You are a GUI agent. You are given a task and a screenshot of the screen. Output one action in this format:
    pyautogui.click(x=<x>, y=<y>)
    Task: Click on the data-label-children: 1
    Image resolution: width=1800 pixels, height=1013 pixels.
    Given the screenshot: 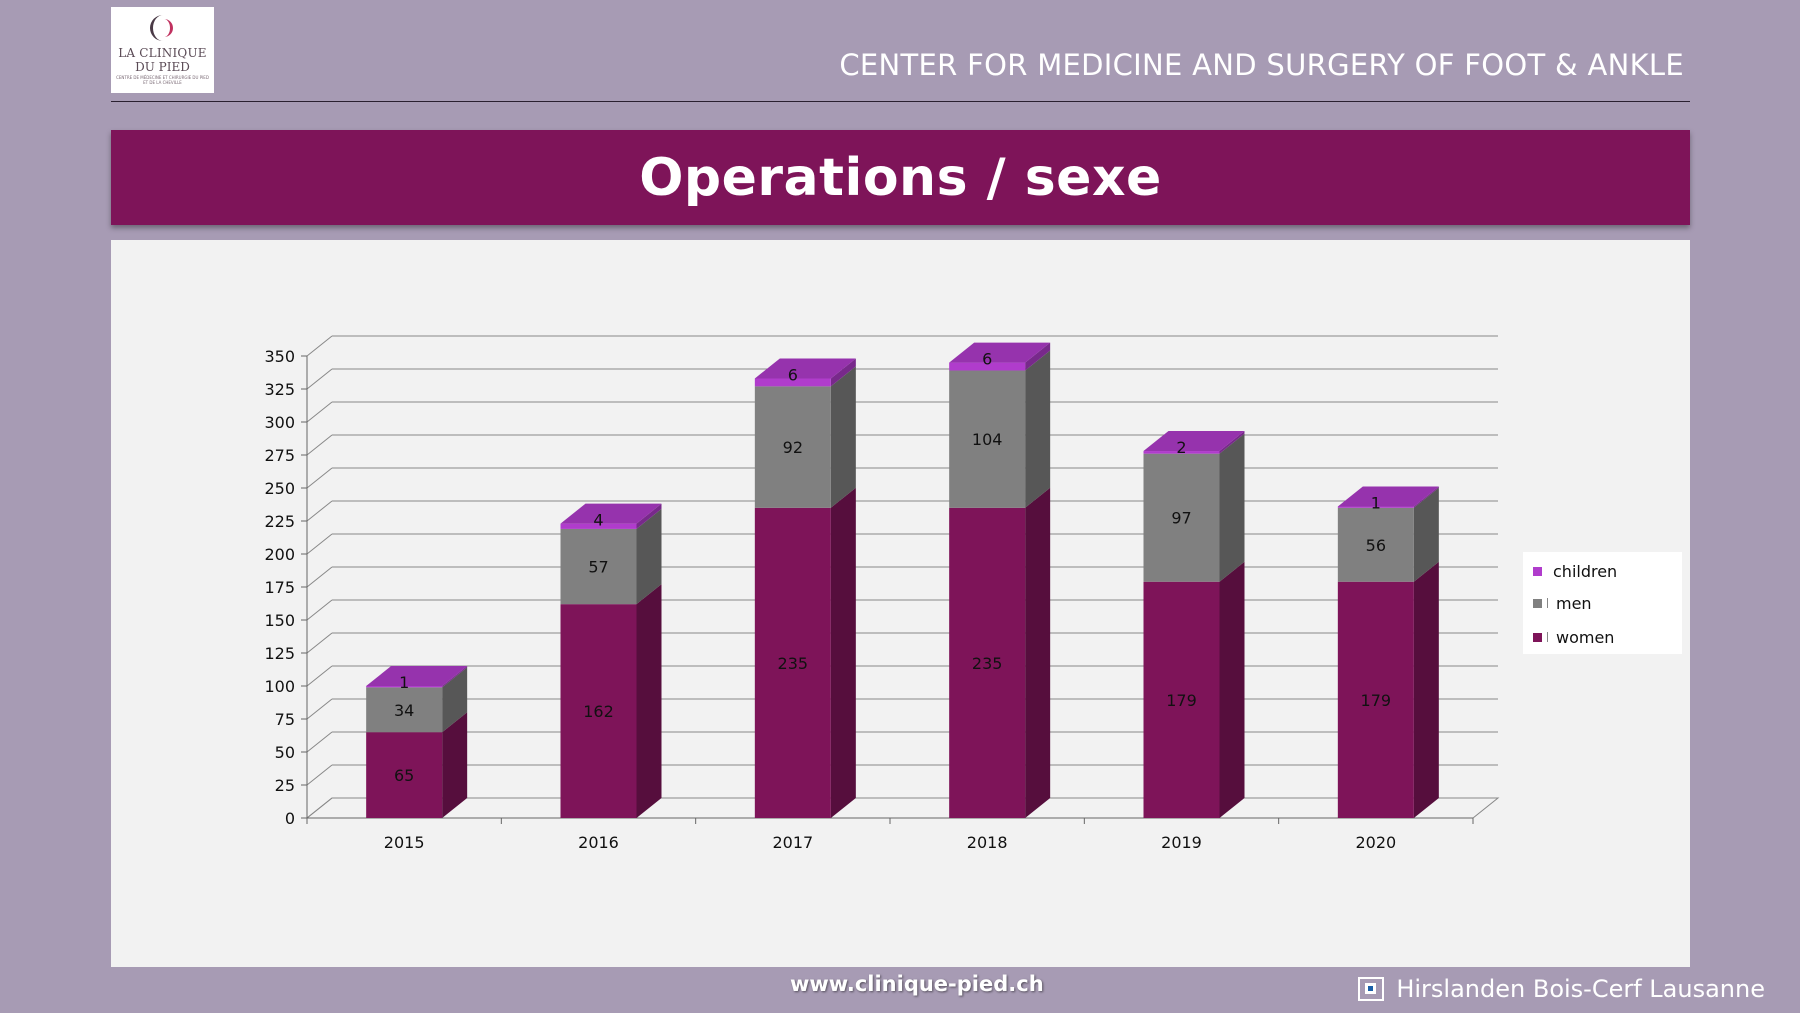 What is the action you would take?
    pyautogui.click(x=1376, y=502)
    